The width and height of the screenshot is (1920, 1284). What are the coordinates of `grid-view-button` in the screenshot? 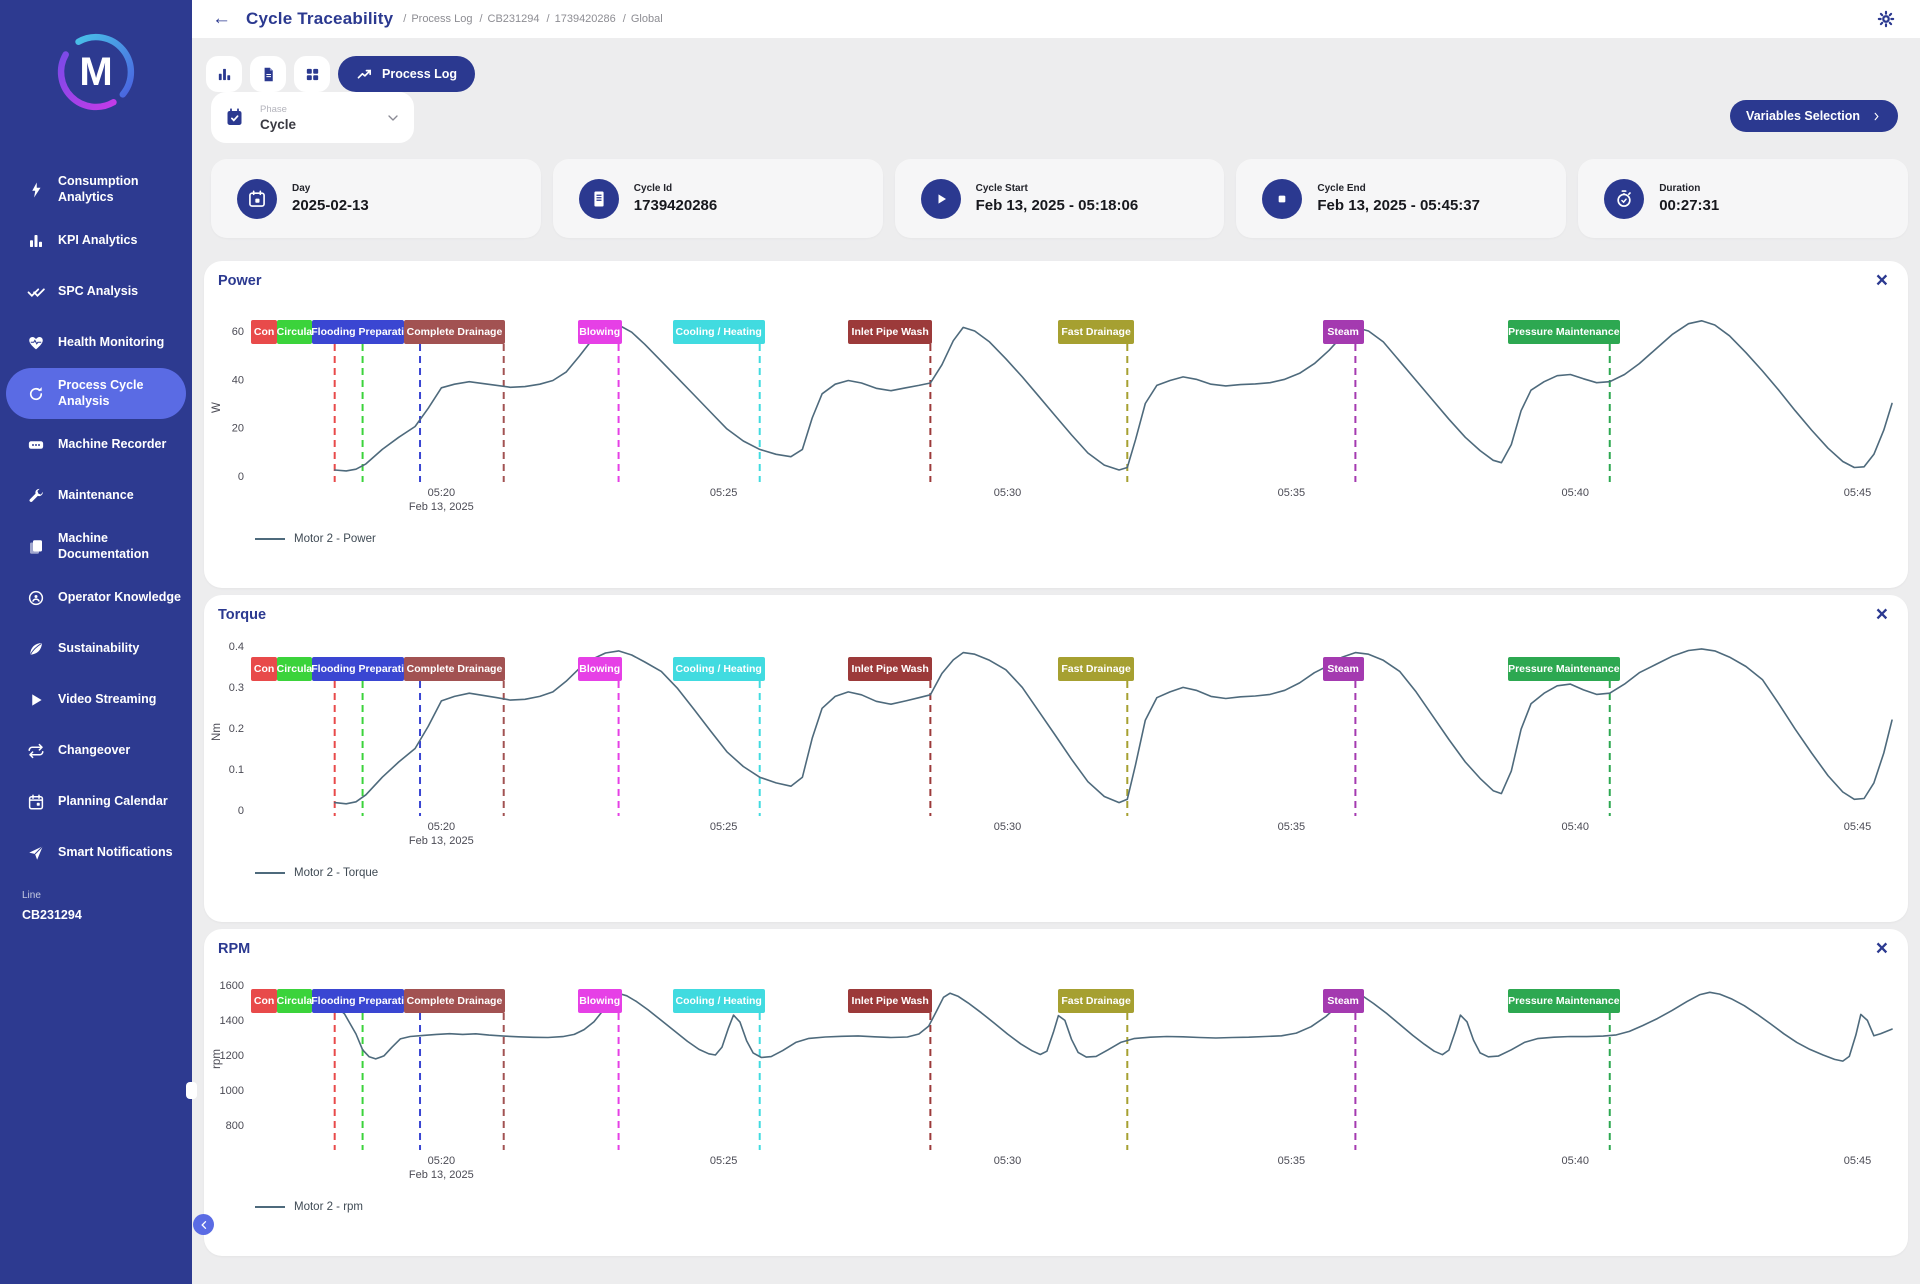 It's located at (312, 74).